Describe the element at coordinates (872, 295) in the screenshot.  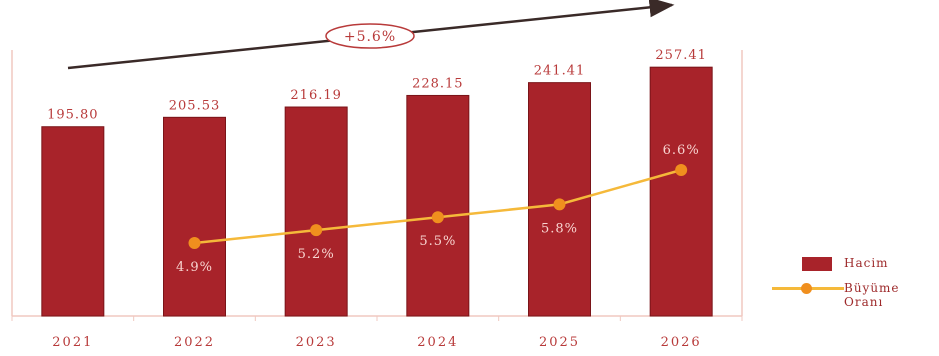
I see `legend-label-growth: Büyüme Oranı` at that location.